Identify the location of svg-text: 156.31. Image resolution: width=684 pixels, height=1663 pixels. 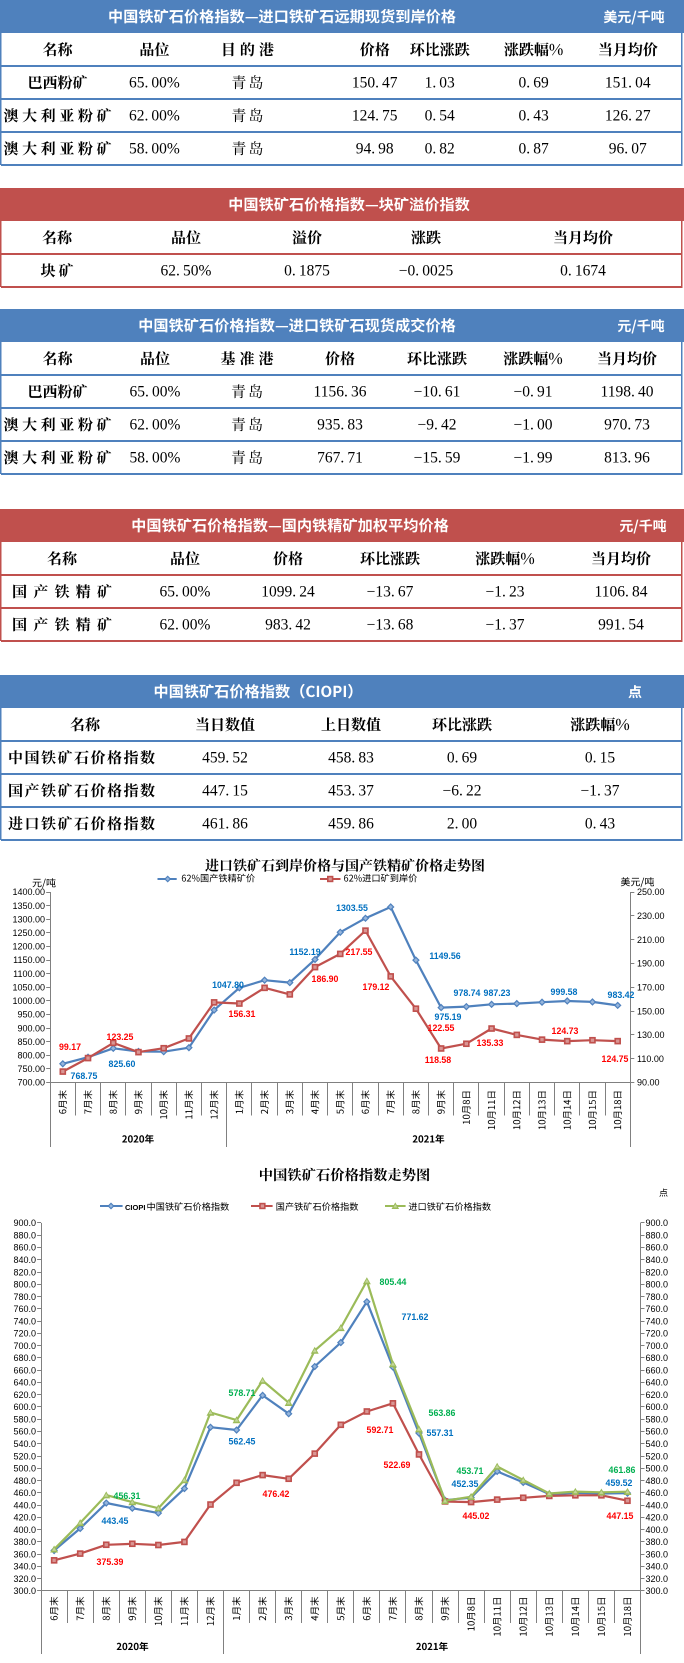
(242, 1014).